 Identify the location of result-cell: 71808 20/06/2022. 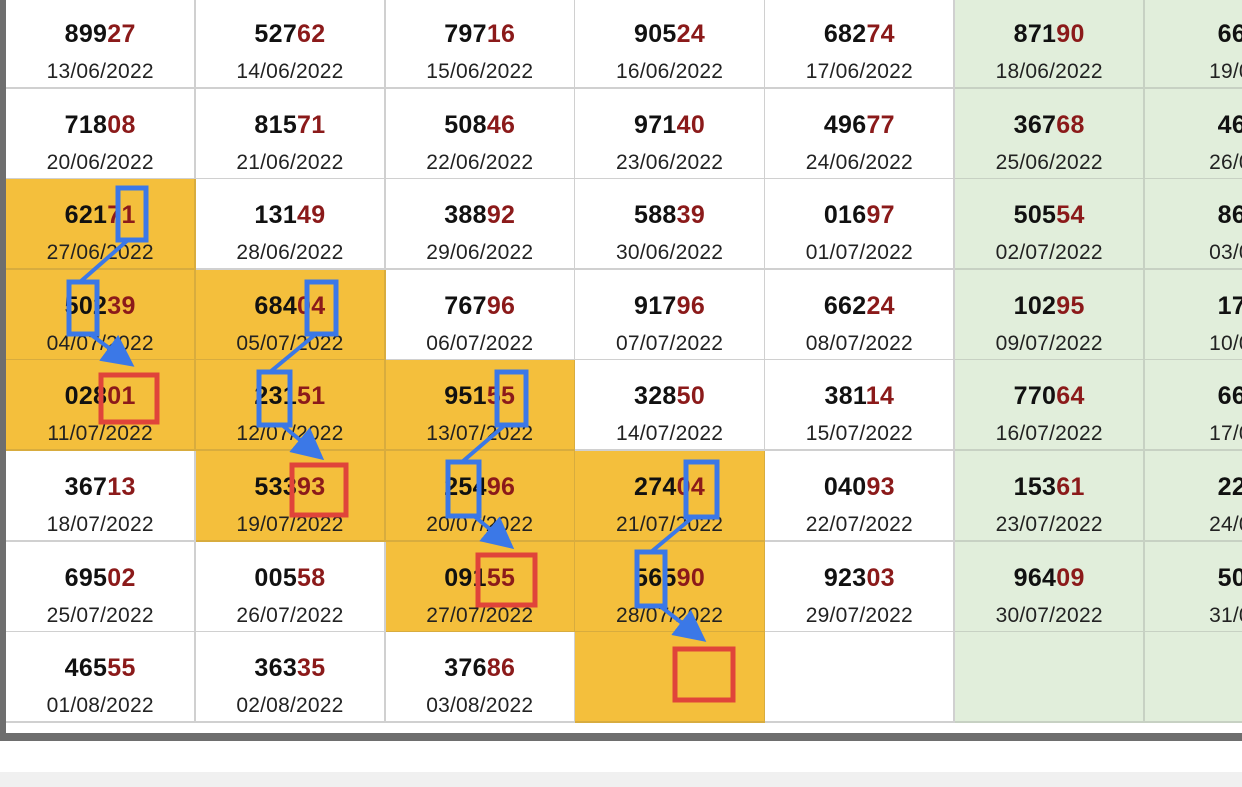
(101, 134).